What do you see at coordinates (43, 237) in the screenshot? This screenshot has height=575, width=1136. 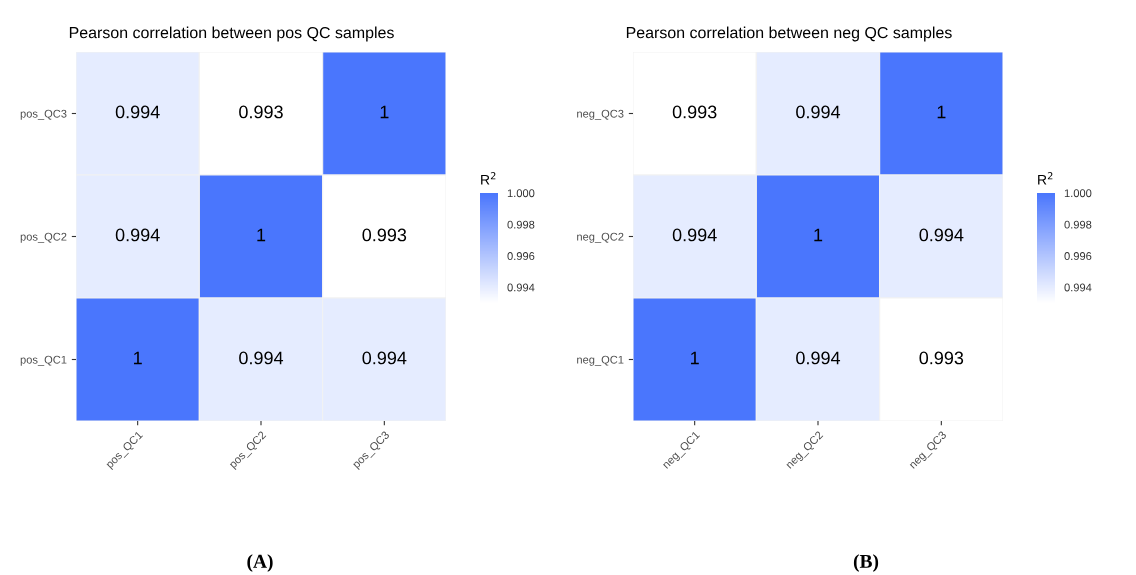 I see `y-tick-label: pos_QC2` at bounding box center [43, 237].